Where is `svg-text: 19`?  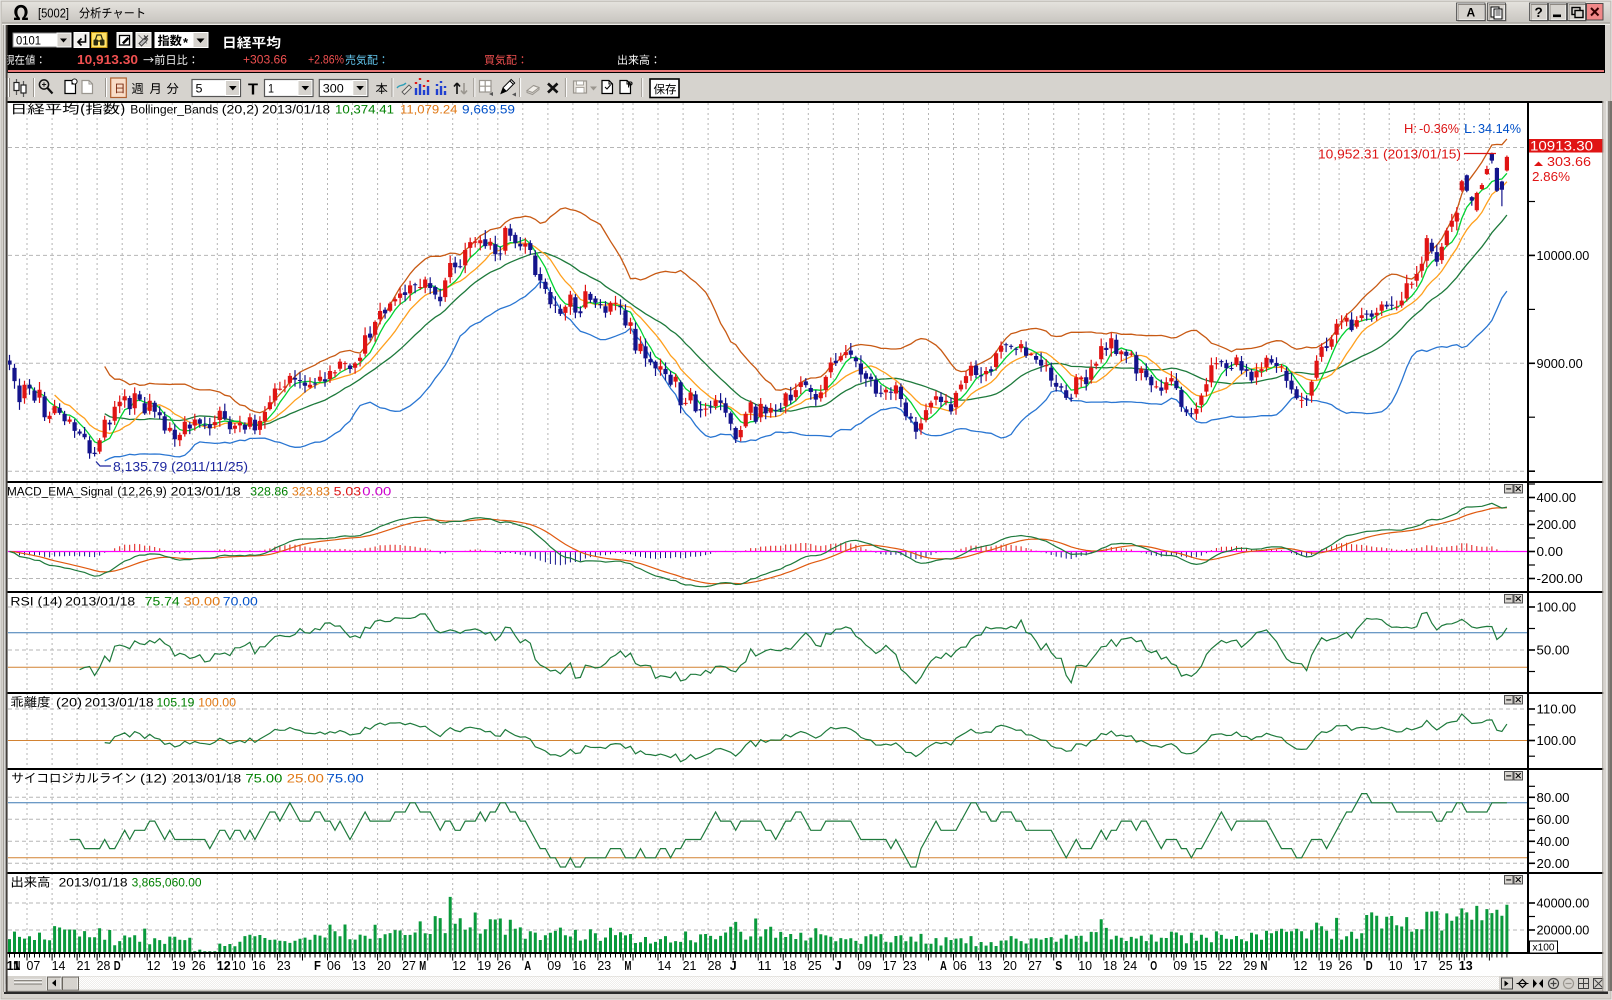
svg-text: 19 is located at coordinates (179, 966).